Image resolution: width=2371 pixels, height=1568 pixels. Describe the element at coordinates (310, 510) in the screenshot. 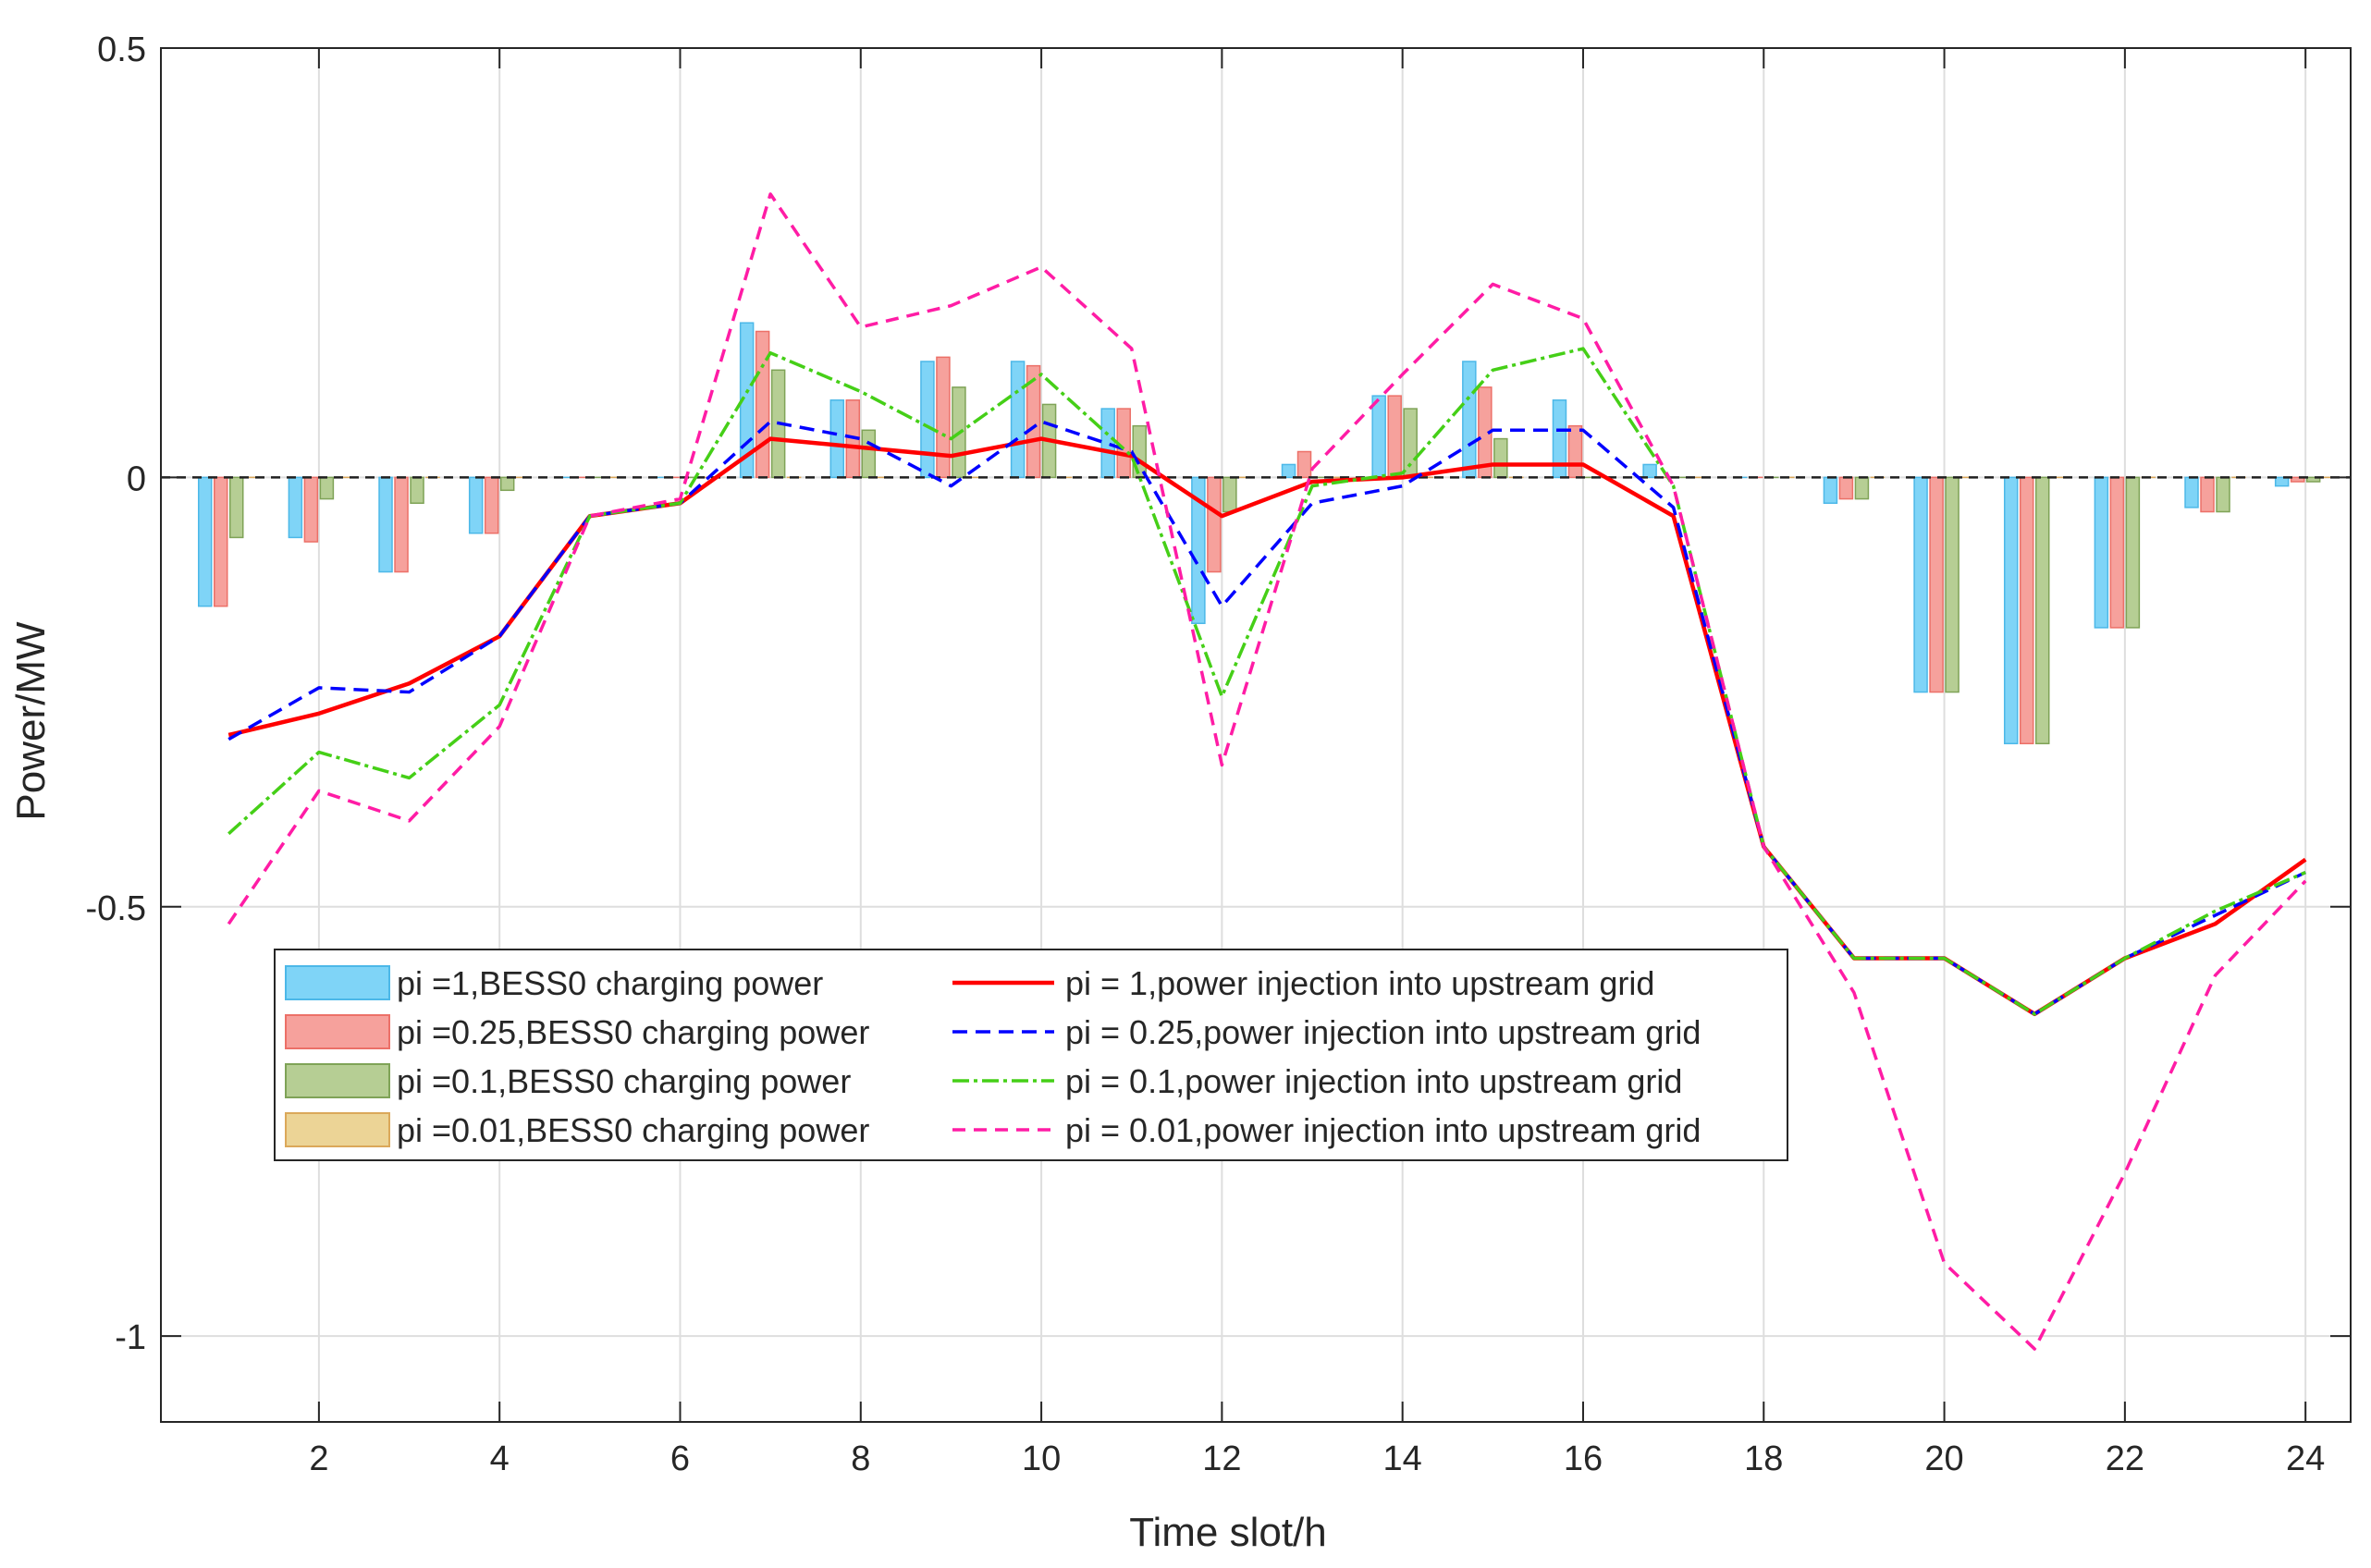

I see `bar-s1-t2` at that location.